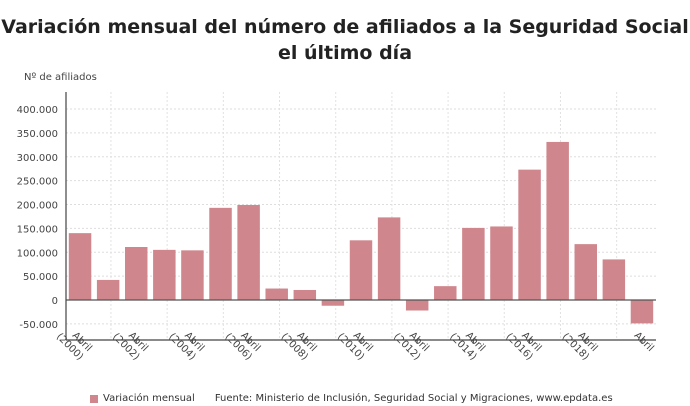 The width and height of the screenshot is (690, 406). Describe the element at coordinates (74, 343) in the screenshot. I see `x-tick-label: Abril(2000)` at that location.